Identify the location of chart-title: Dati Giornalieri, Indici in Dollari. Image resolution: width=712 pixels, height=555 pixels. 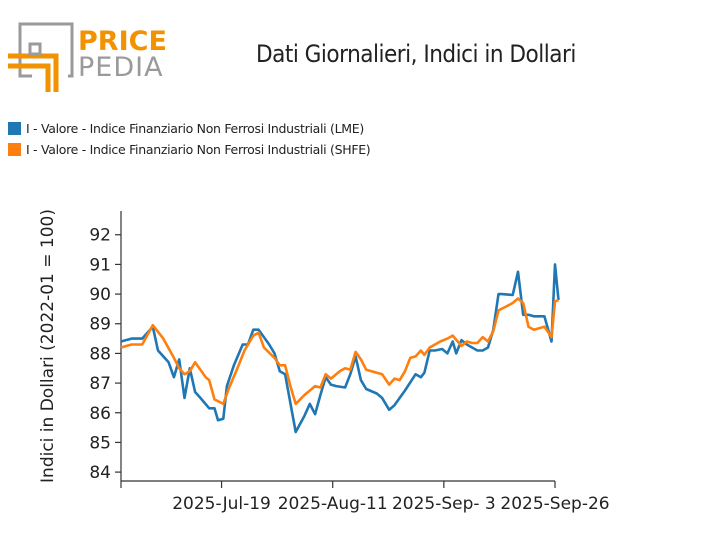
(416, 54).